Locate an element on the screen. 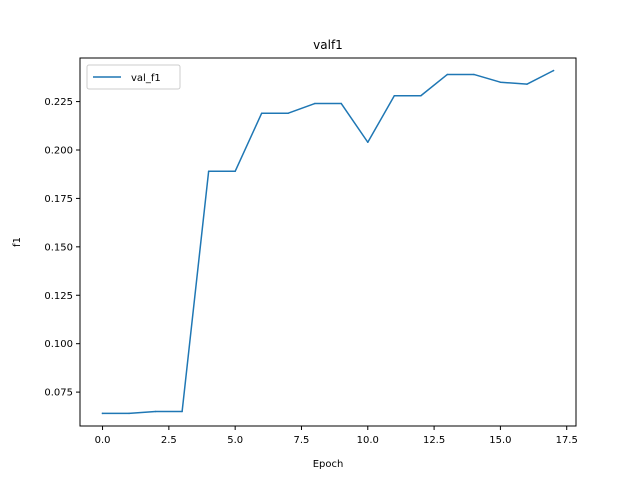 This screenshot has width=640, height=480. y-axis: 0.075 0.100 0.125 0.150 0.175 0.200 0.225 is located at coordinates (62, 248).